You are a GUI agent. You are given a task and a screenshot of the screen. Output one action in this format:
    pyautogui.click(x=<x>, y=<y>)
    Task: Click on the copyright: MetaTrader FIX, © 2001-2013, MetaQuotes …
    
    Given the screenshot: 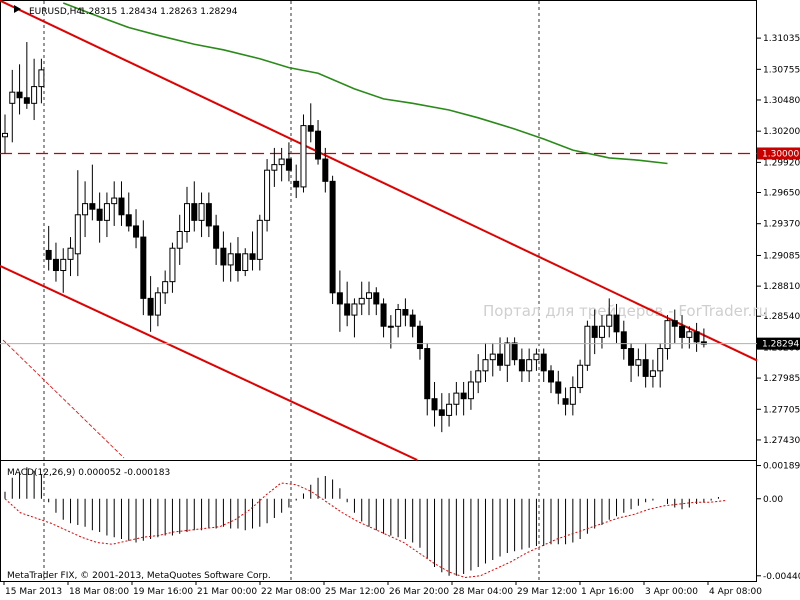 What is the action you would take?
    pyautogui.click(x=139, y=576)
    